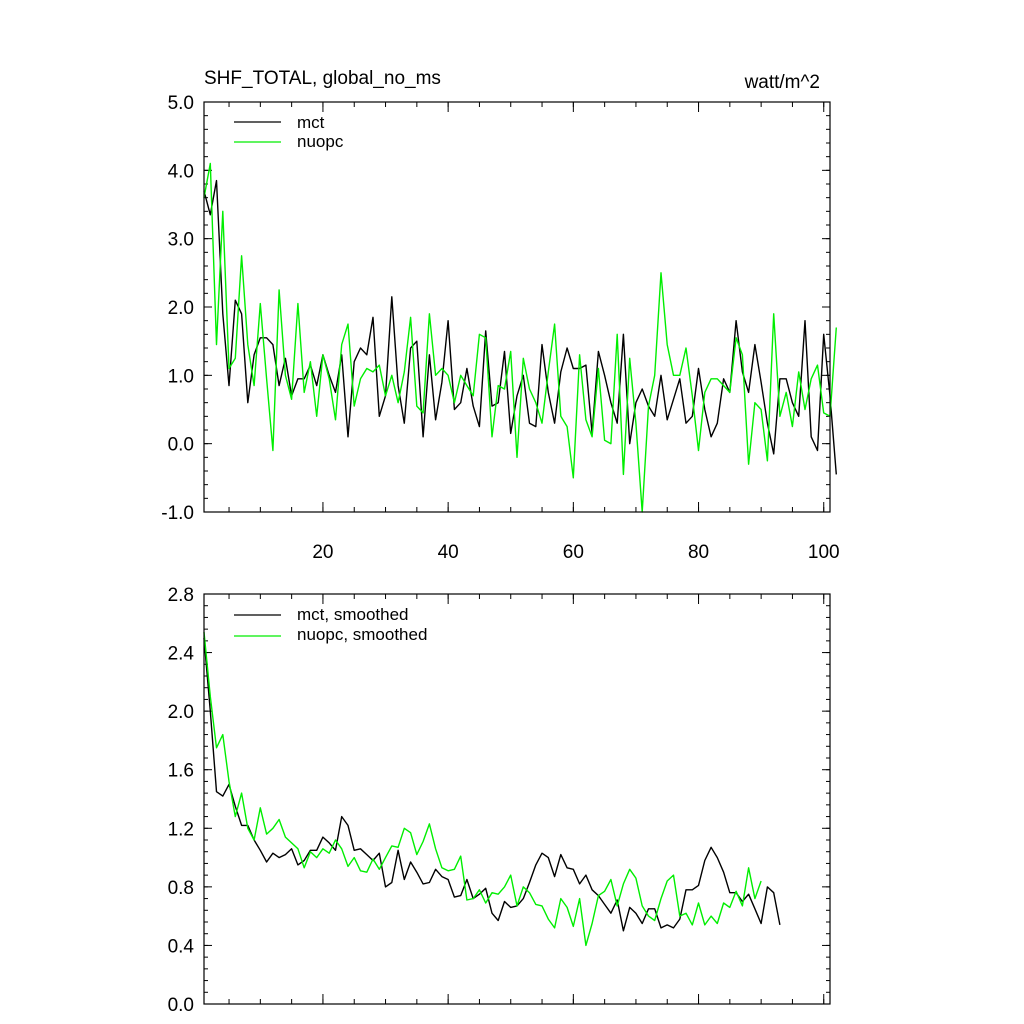 The height and width of the screenshot is (1024, 1024). I want to click on top-legend-label-mct: mct, so click(311, 122).